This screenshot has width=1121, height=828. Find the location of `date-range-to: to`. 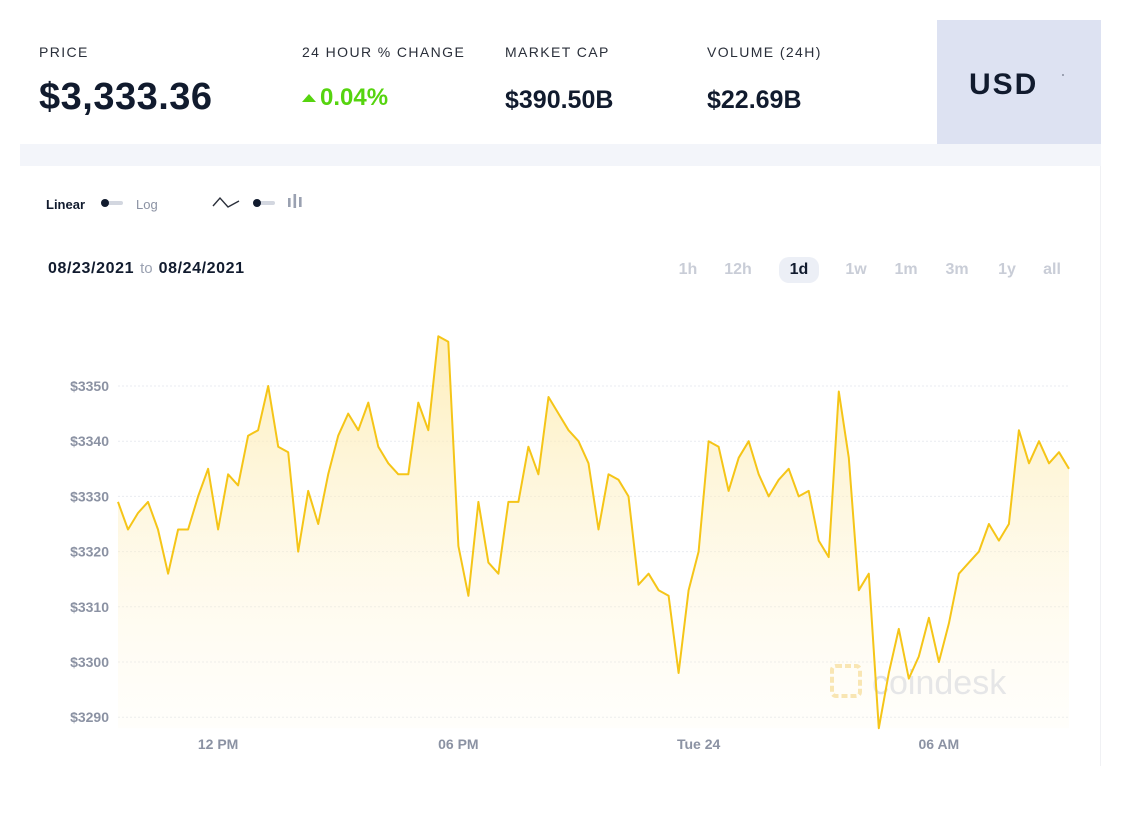

date-range-to: to is located at coordinates (146, 268).